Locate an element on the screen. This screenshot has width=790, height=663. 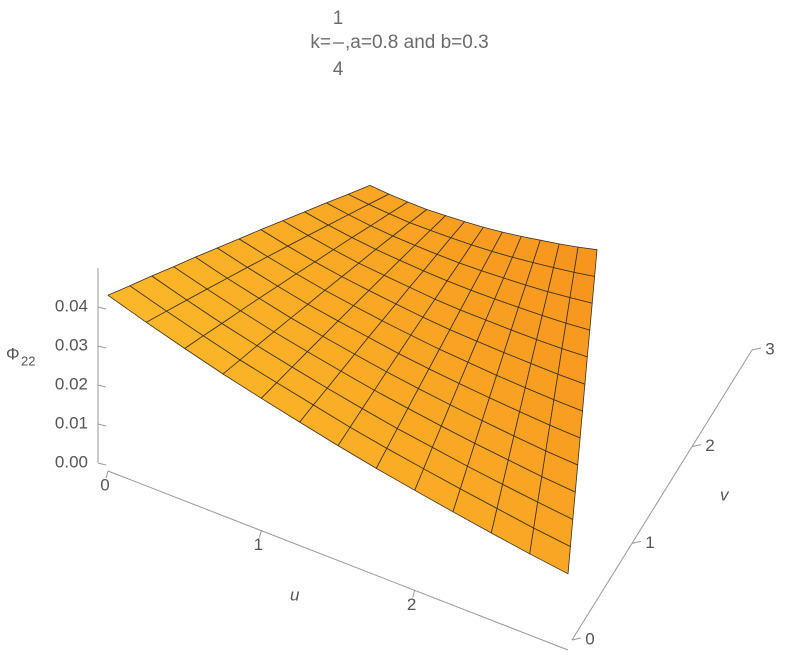
z-label-subscript: 22 is located at coordinates (28, 360).